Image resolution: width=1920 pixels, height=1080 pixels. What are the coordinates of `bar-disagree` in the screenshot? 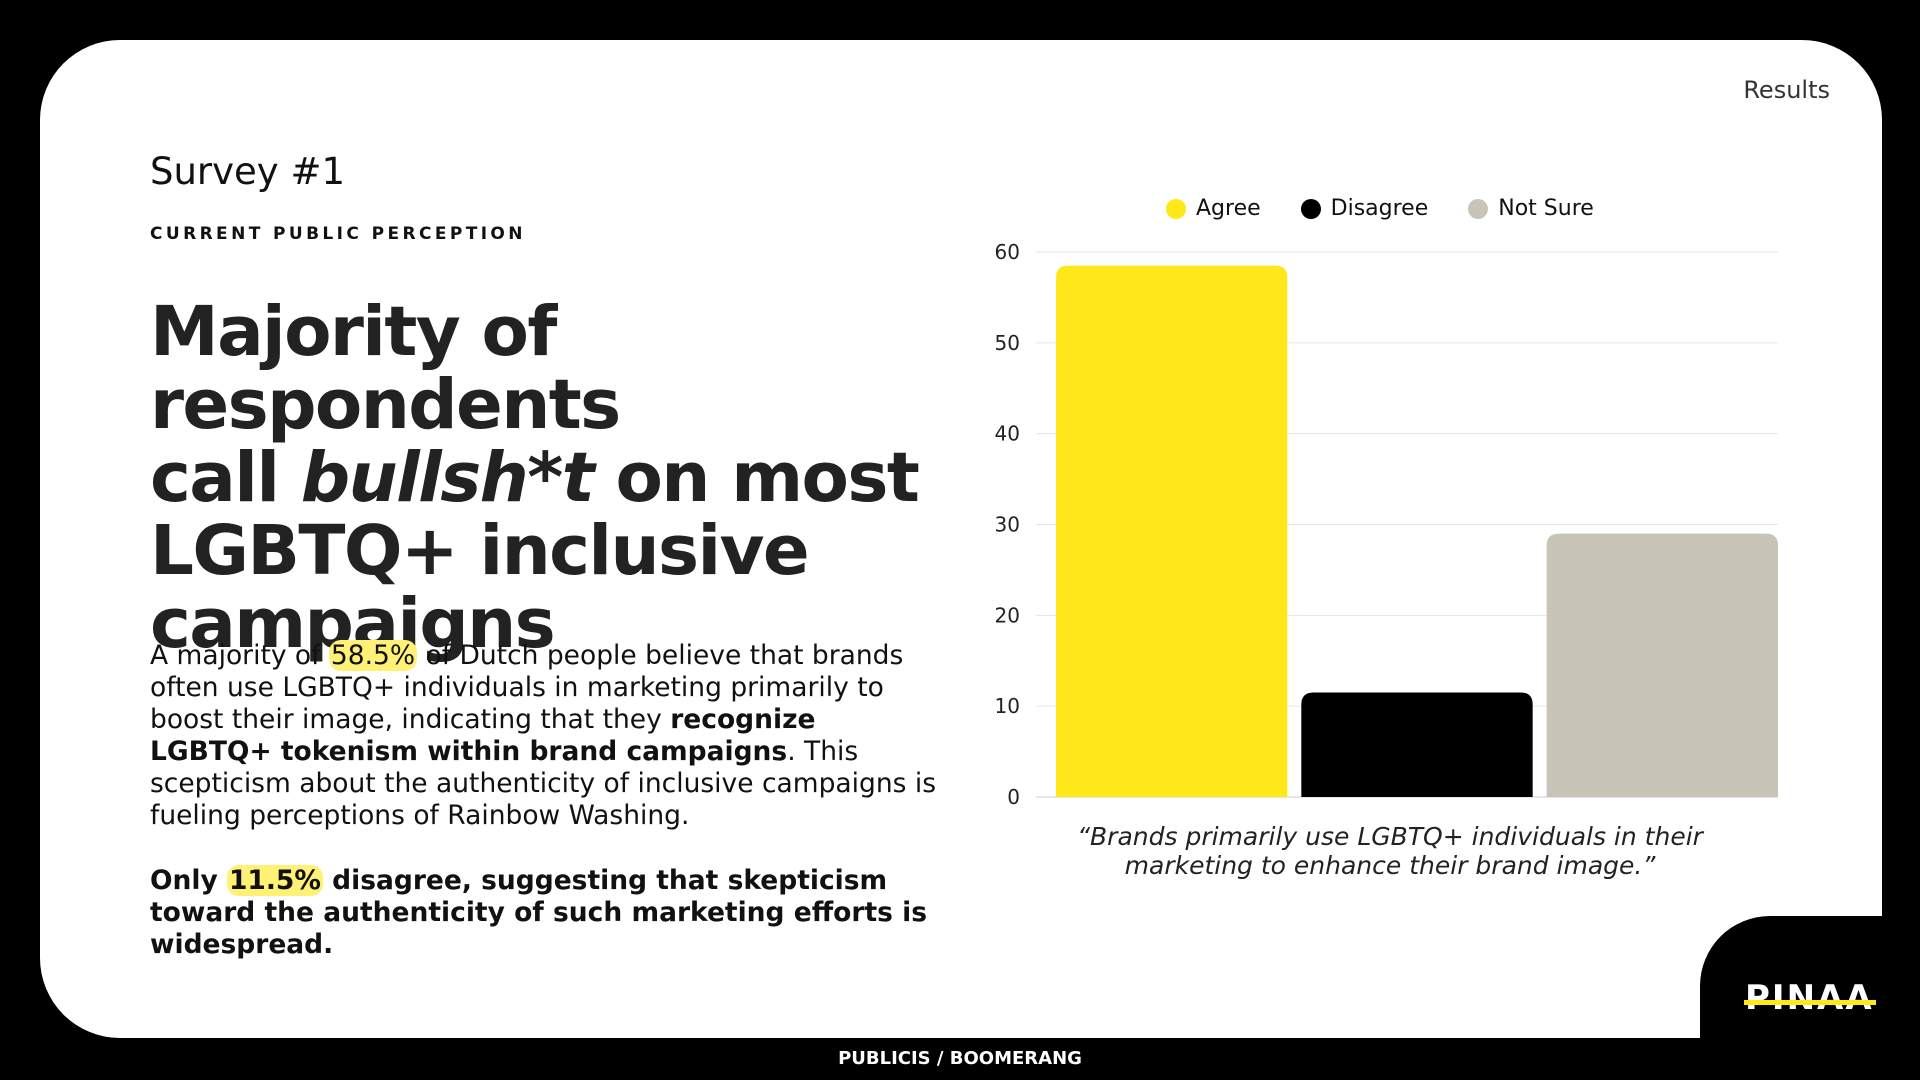 It's located at (1417, 744).